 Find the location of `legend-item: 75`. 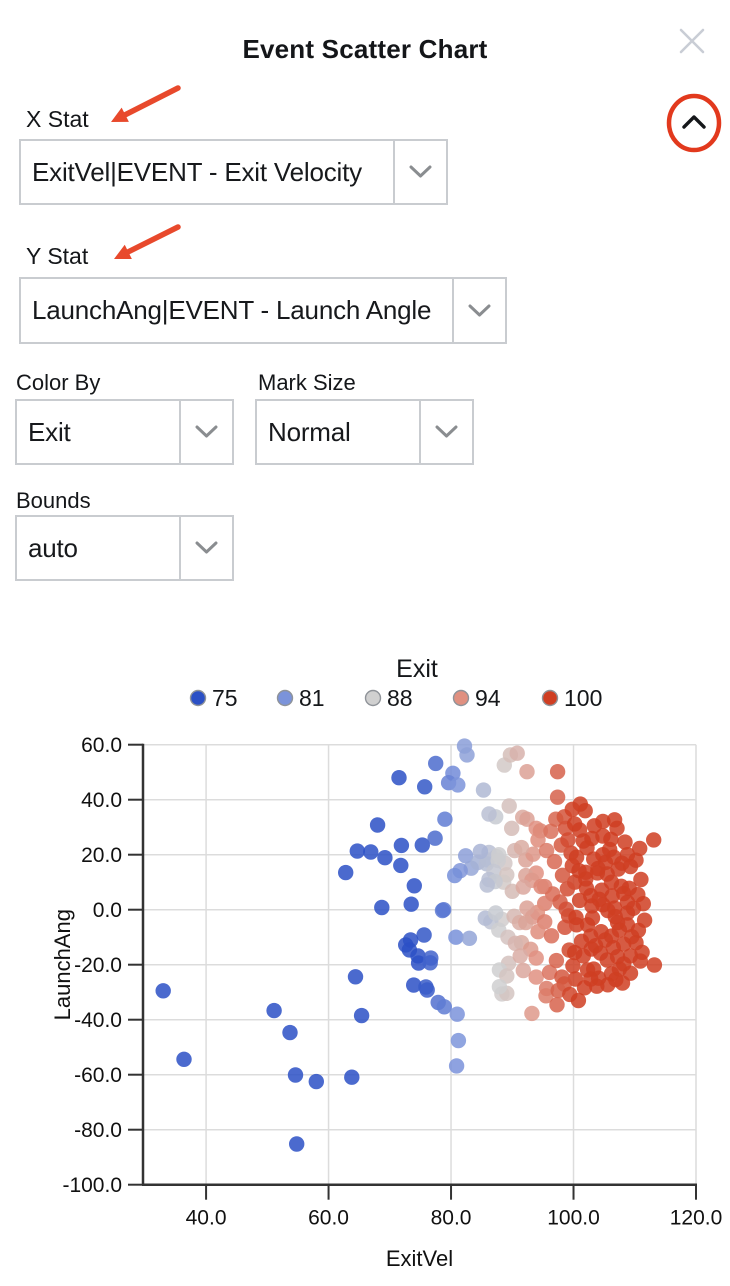

legend-item: 75 is located at coordinates (213, 698).